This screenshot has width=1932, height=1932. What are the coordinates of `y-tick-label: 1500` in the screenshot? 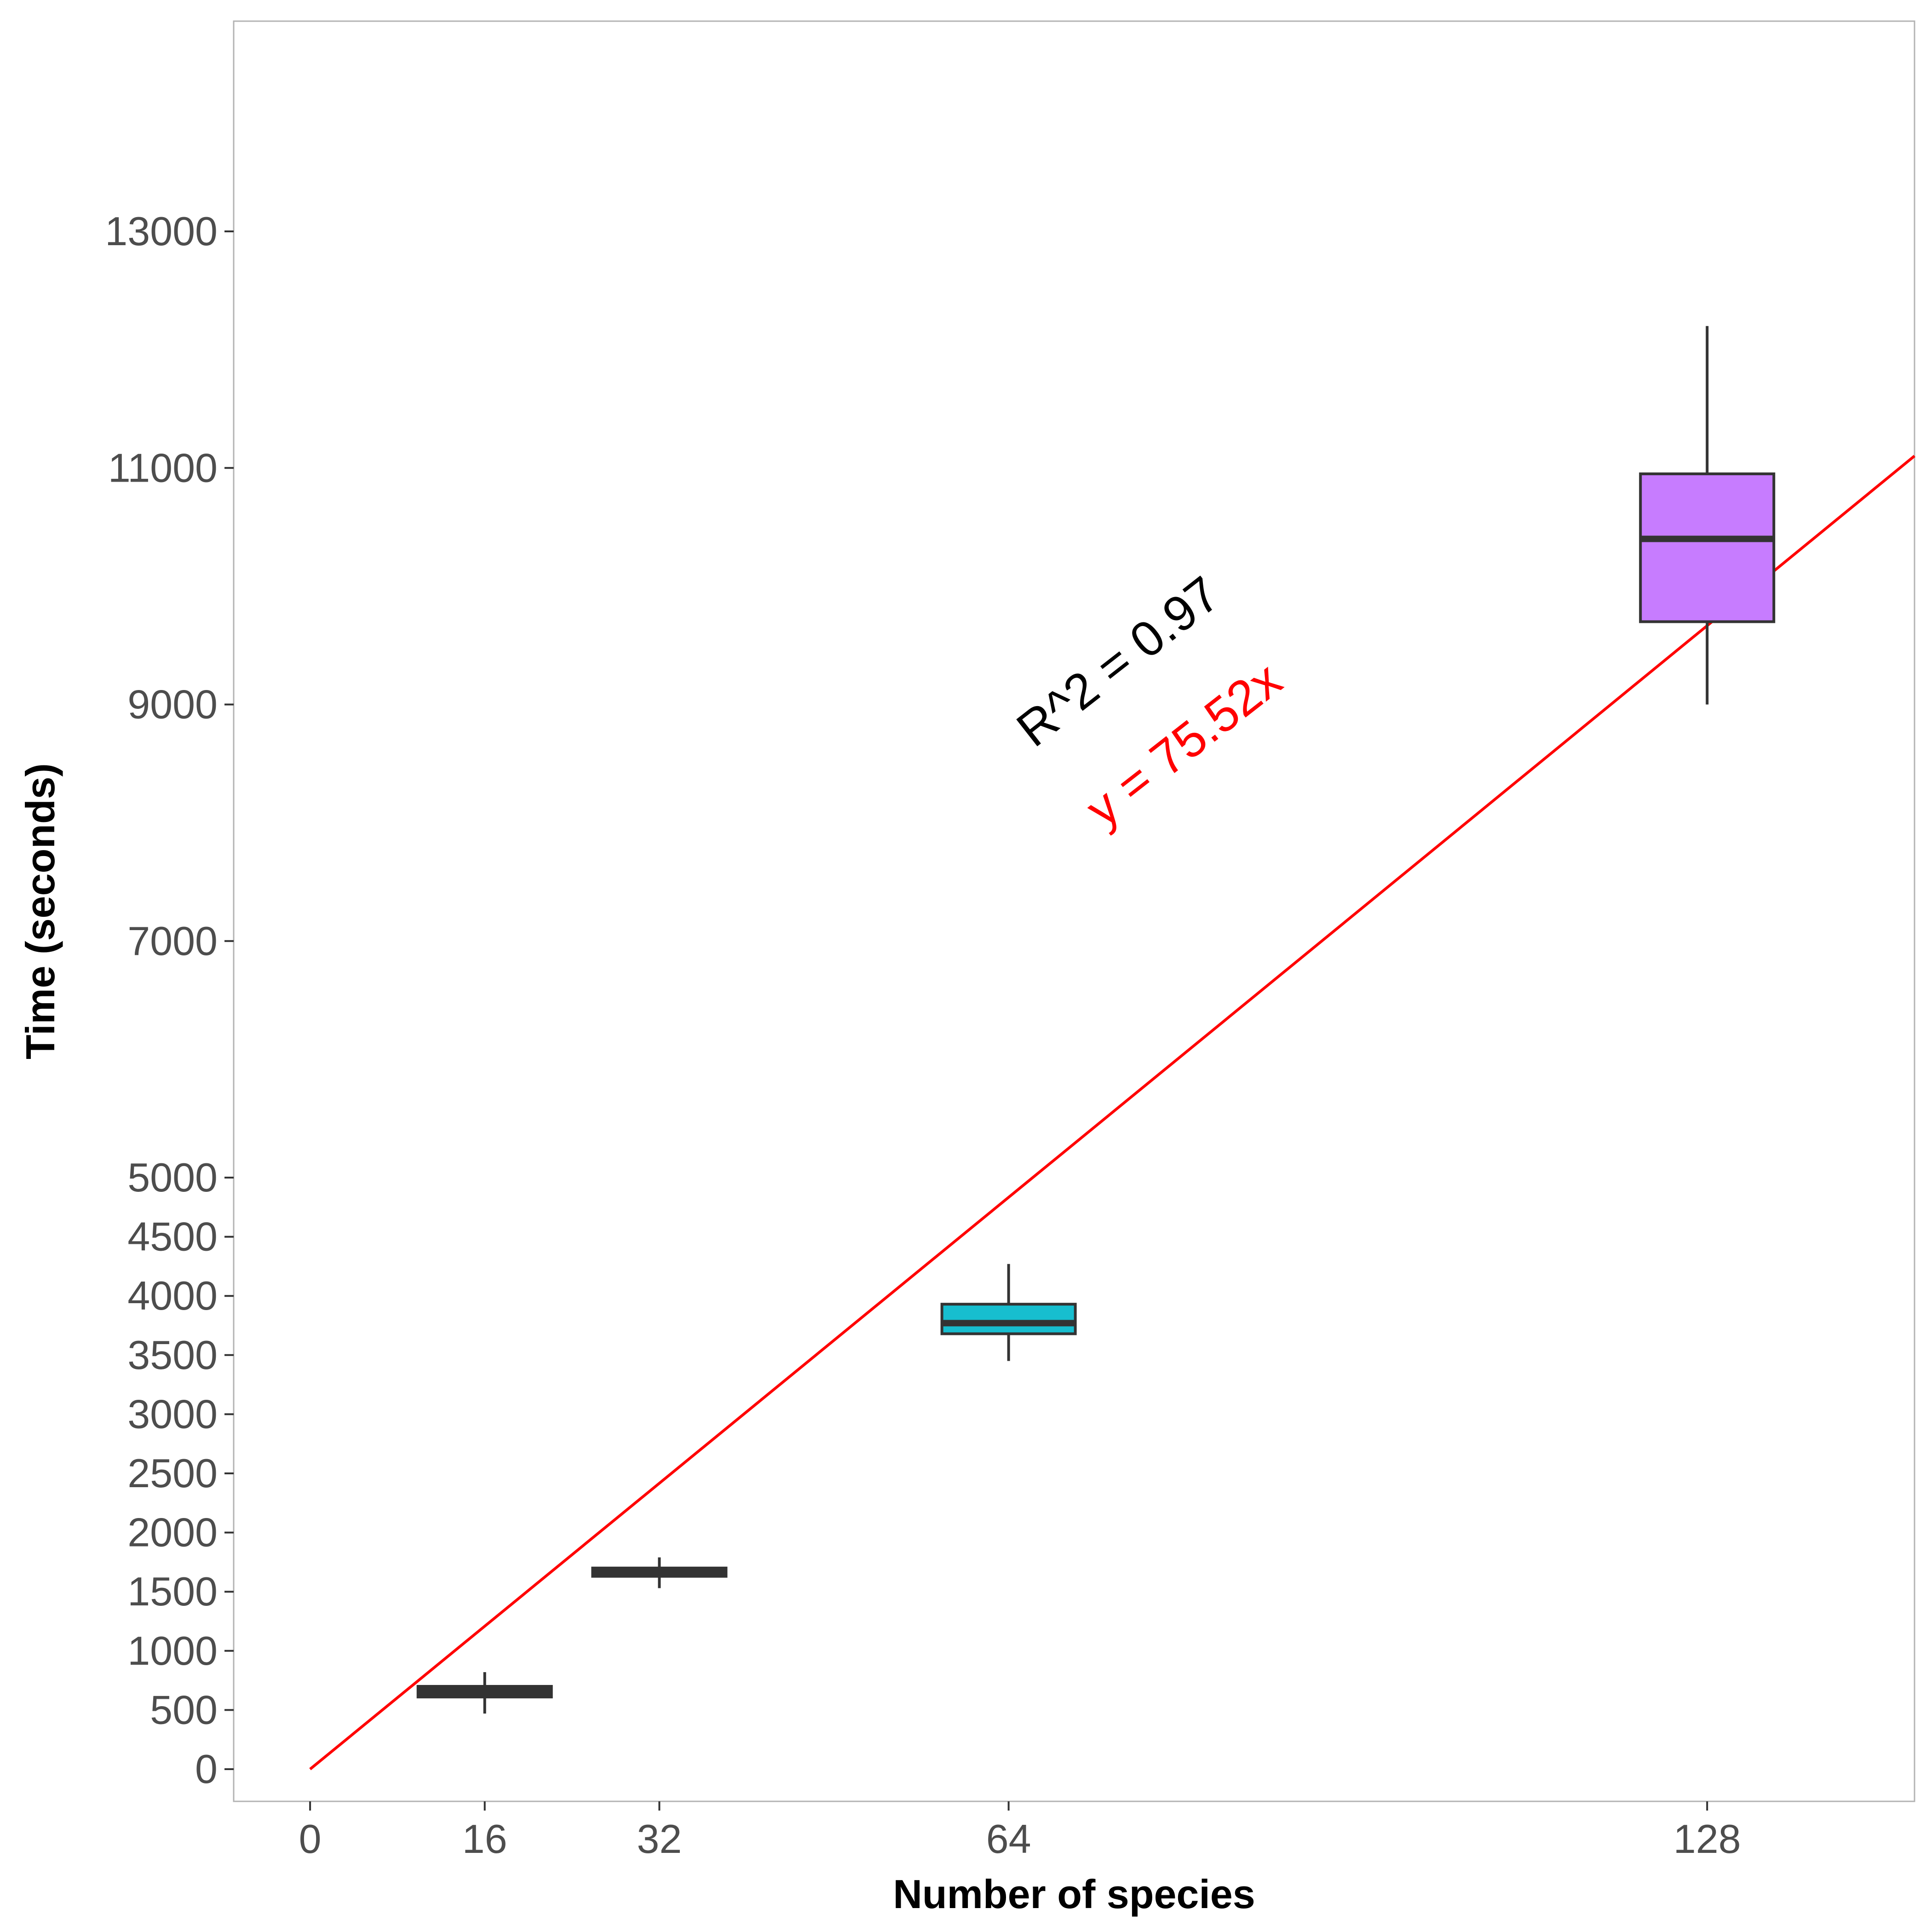 It's located at (172, 1591).